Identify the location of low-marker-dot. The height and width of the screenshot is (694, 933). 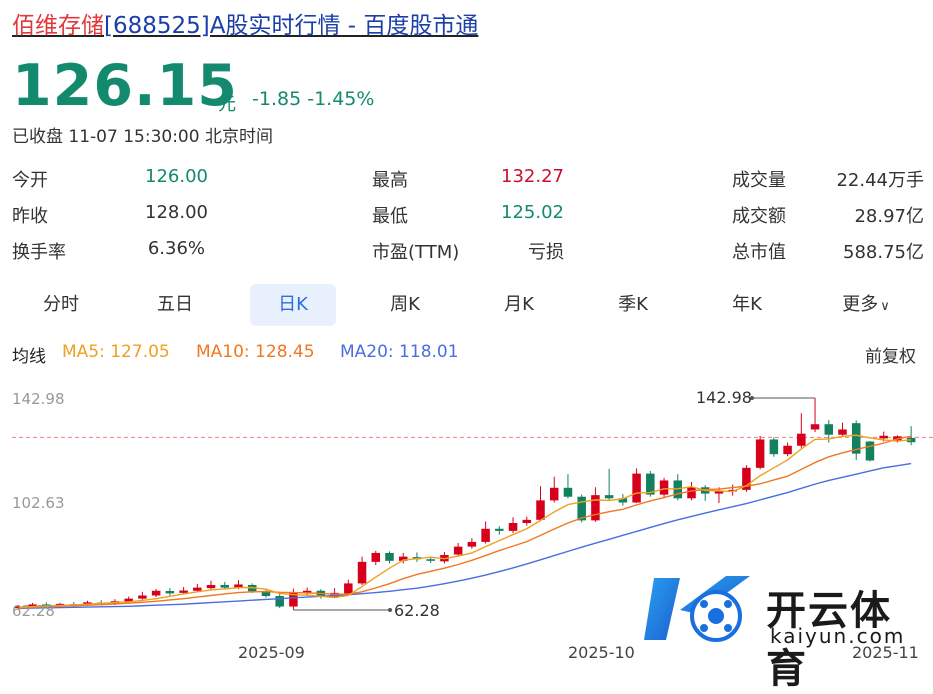
(390, 610).